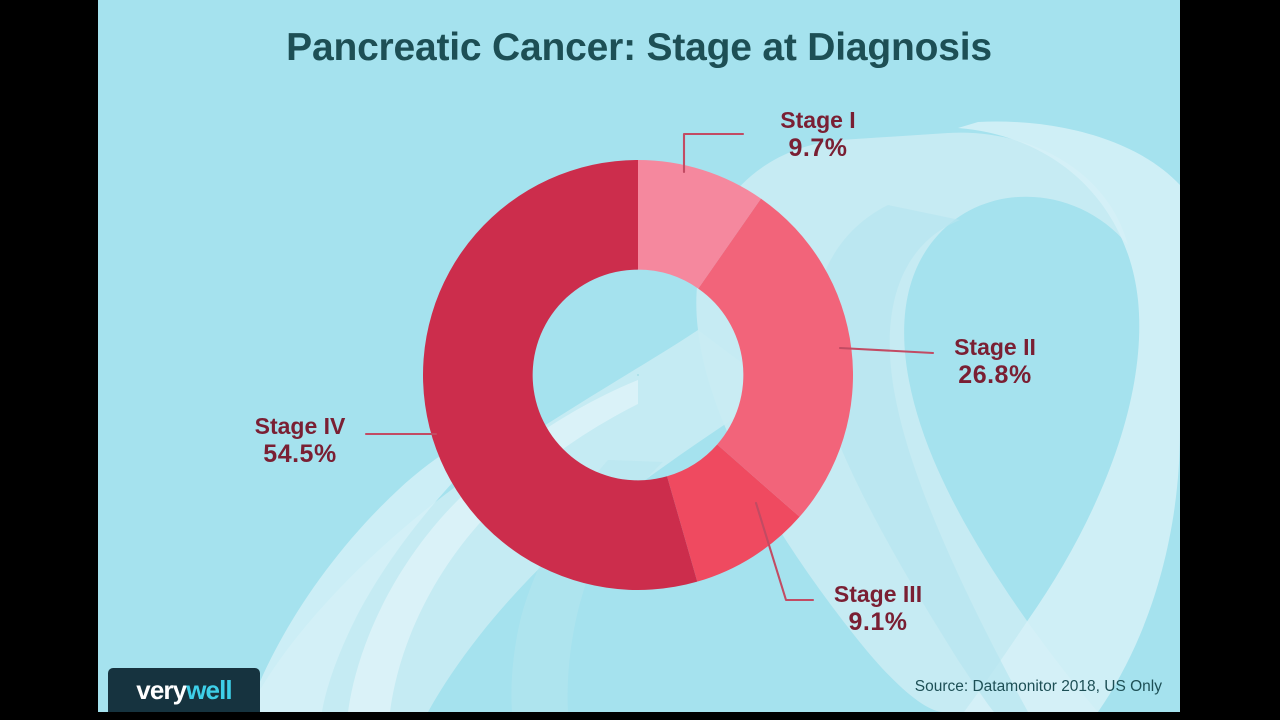  I want to click on callout-stage-2-label: Stage II, so click(995, 347).